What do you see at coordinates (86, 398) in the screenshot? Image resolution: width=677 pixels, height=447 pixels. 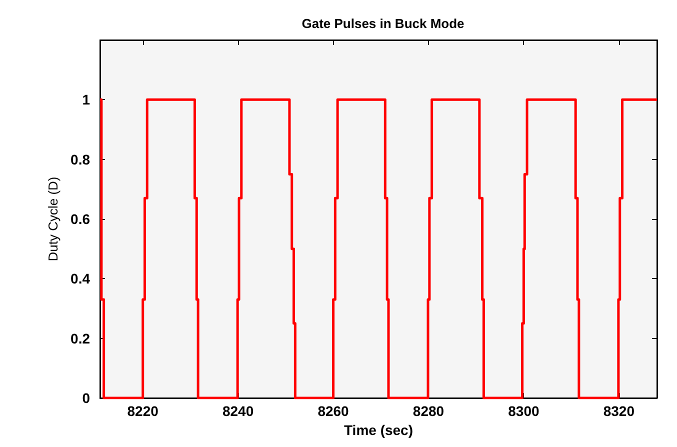 I see `y-tick-label: 0` at bounding box center [86, 398].